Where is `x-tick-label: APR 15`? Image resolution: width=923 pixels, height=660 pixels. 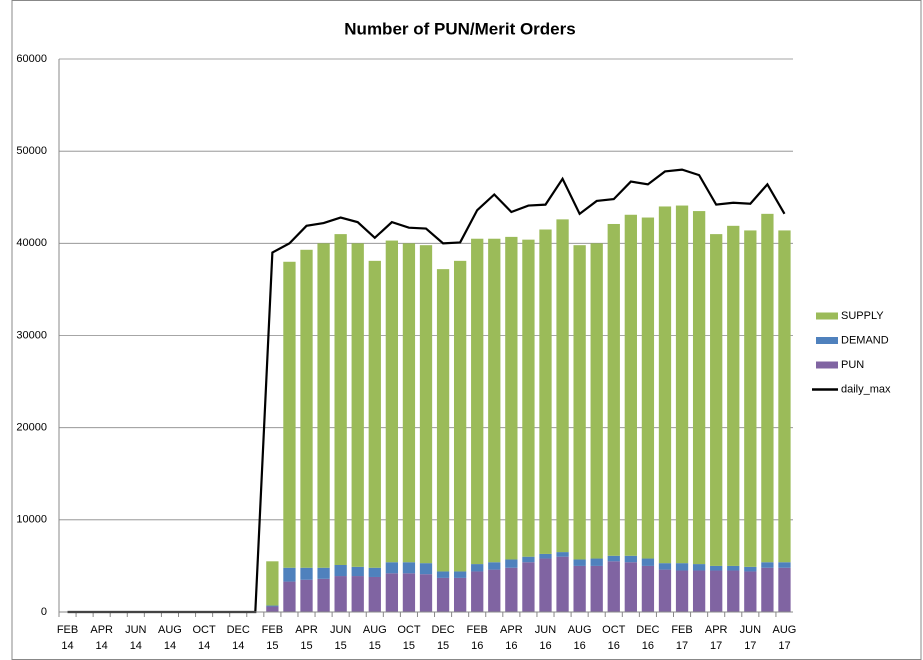 x-tick-label: APR 15 is located at coordinates (306, 638).